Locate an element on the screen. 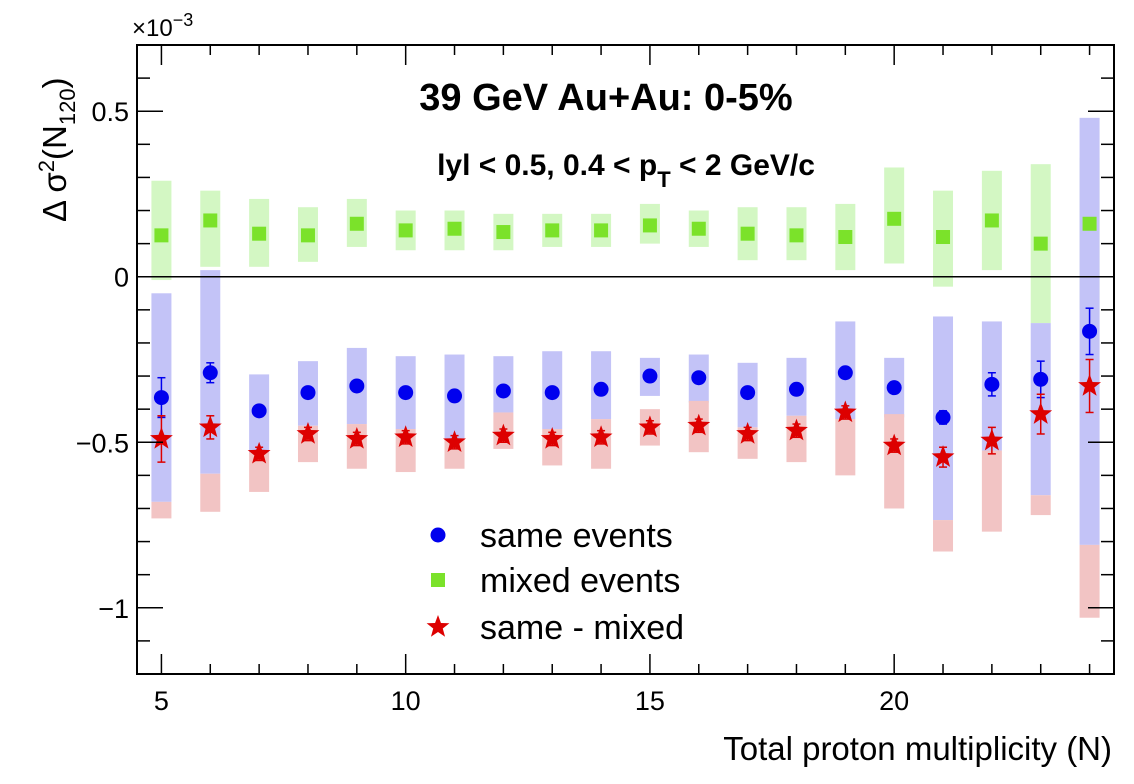 The width and height of the screenshot is (1134, 784). x-axis-title: Total proton multiplicity (N) is located at coordinates (917, 748).